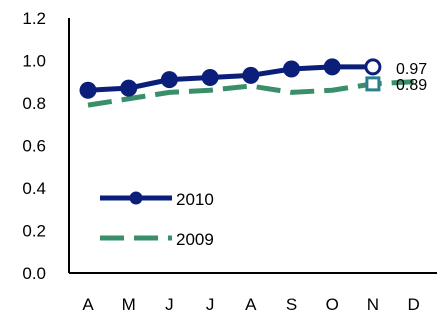  I want to click on series-2010-end-label: 0.97, so click(411, 69).